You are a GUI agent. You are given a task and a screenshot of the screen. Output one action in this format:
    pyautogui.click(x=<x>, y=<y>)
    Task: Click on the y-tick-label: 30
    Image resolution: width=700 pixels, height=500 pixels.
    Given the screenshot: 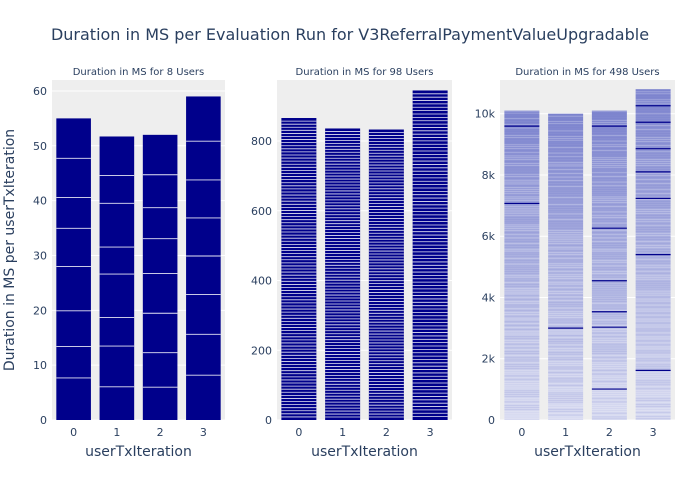 What is the action you would take?
    pyautogui.click(x=40, y=255)
    